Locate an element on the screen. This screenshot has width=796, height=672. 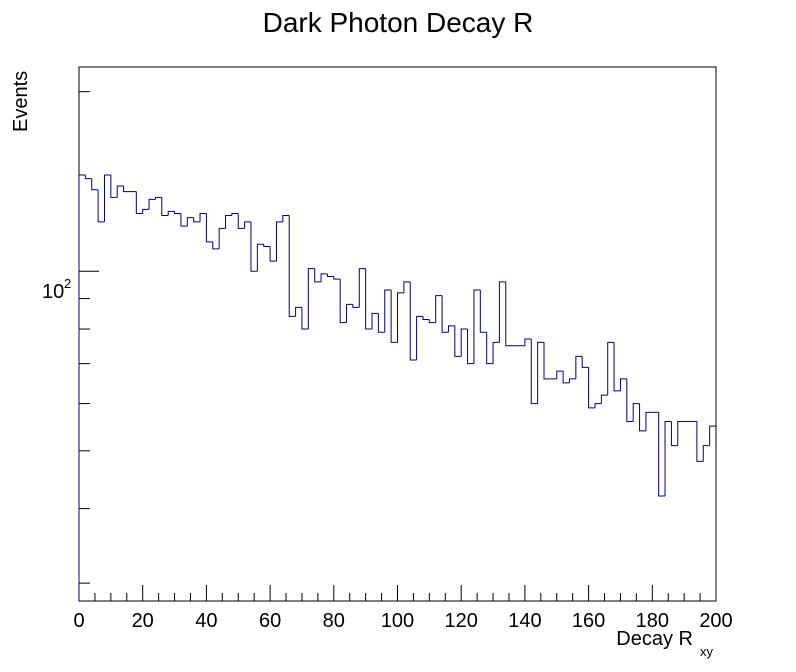
x-tick-label: 140 is located at coordinates (524, 621).